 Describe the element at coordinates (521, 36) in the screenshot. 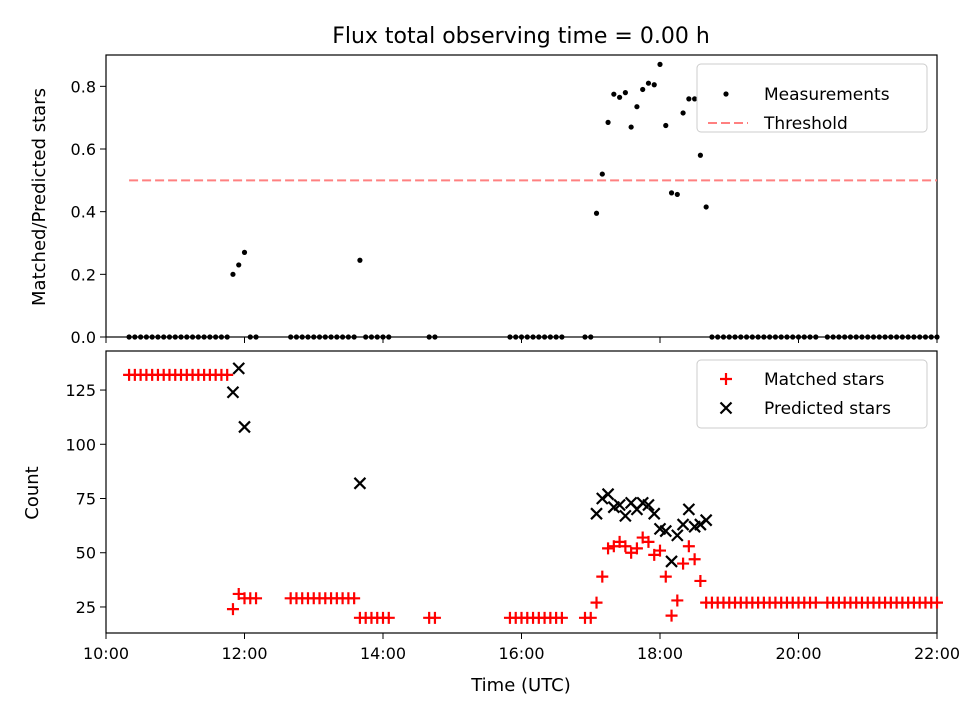

I see `chart-title: Flux total observing time = 0.00 h` at that location.